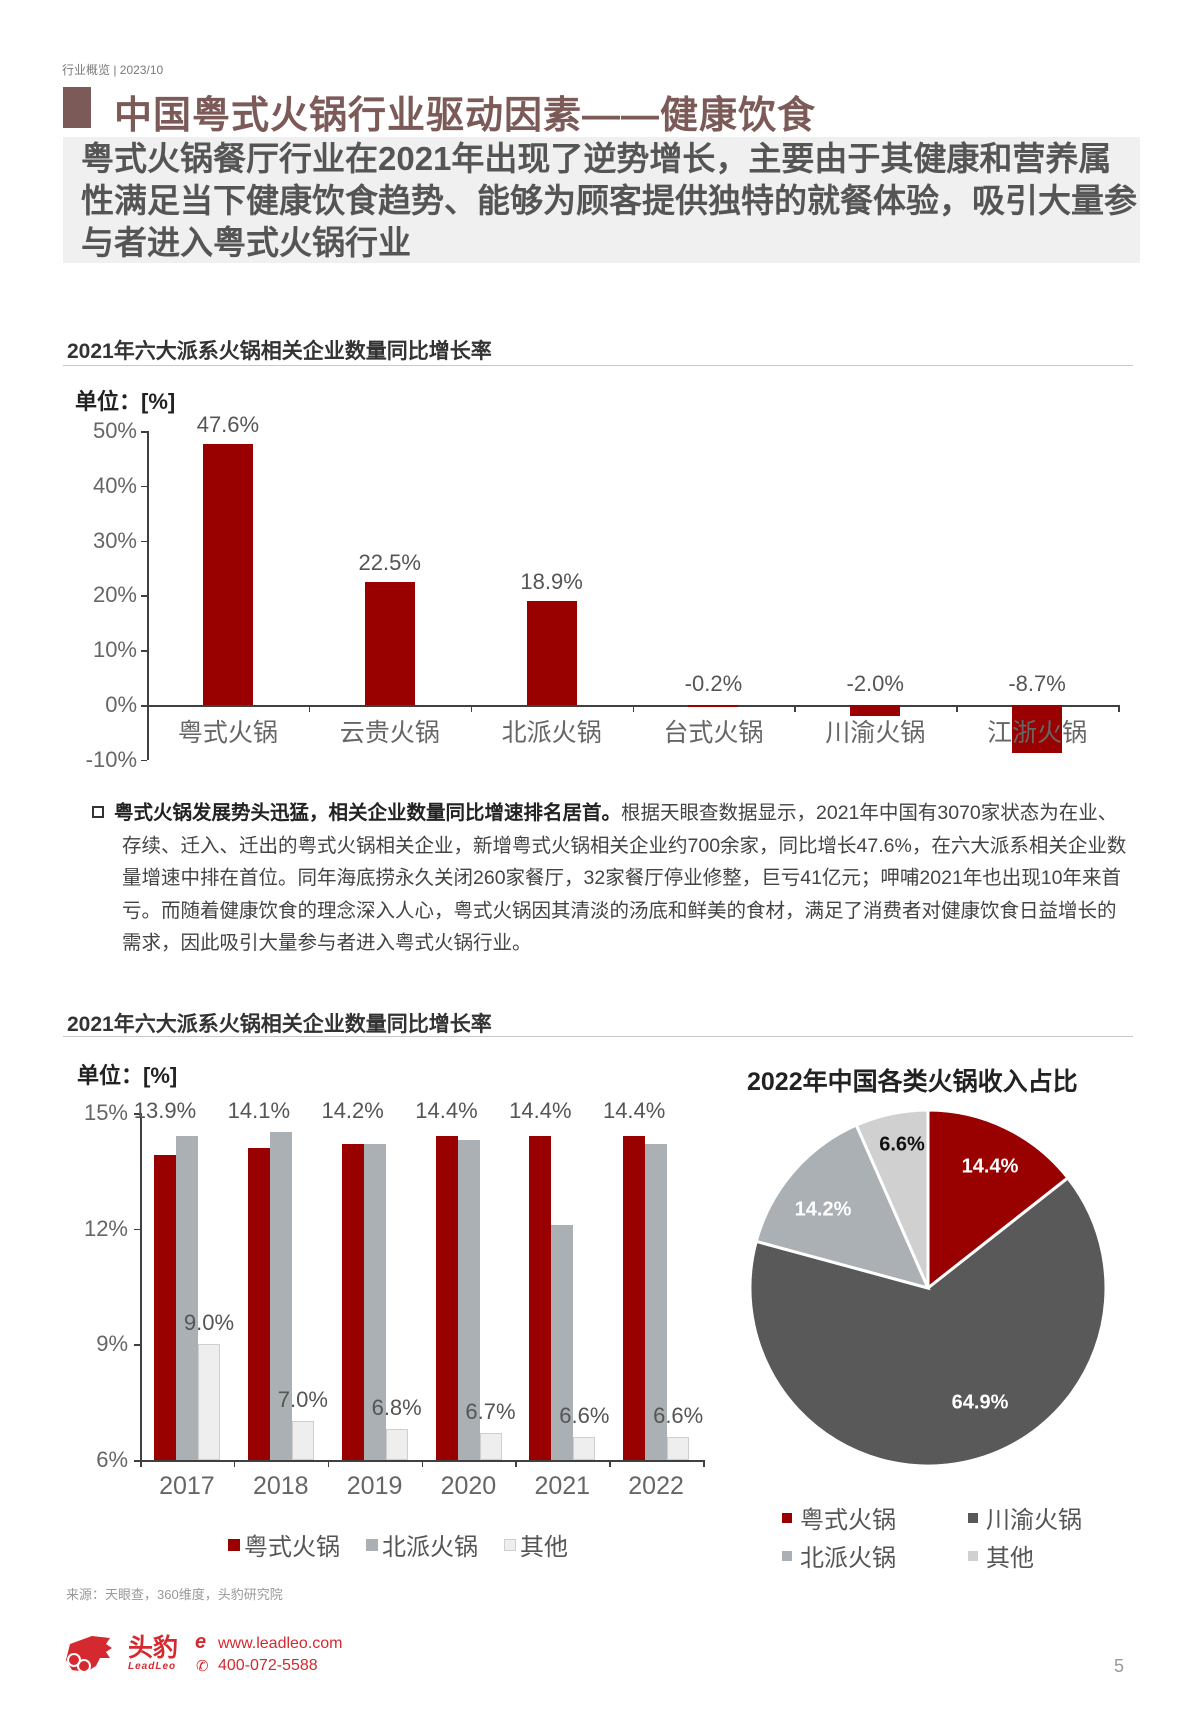  I want to click on pie-slice-label: 14.2%, so click(823, 1209).